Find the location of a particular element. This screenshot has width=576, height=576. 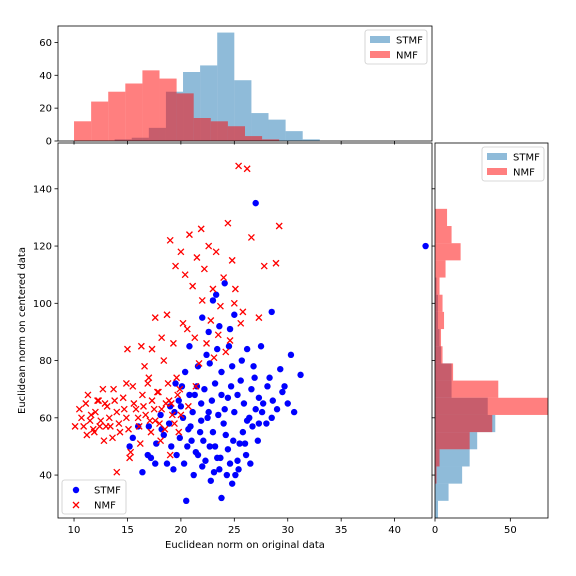

main-legend: STMF NMF is located at coordinates (94, 497).